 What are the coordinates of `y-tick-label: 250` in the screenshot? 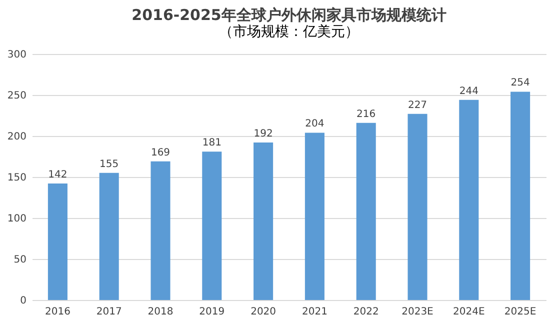 It's located at (16, 96).